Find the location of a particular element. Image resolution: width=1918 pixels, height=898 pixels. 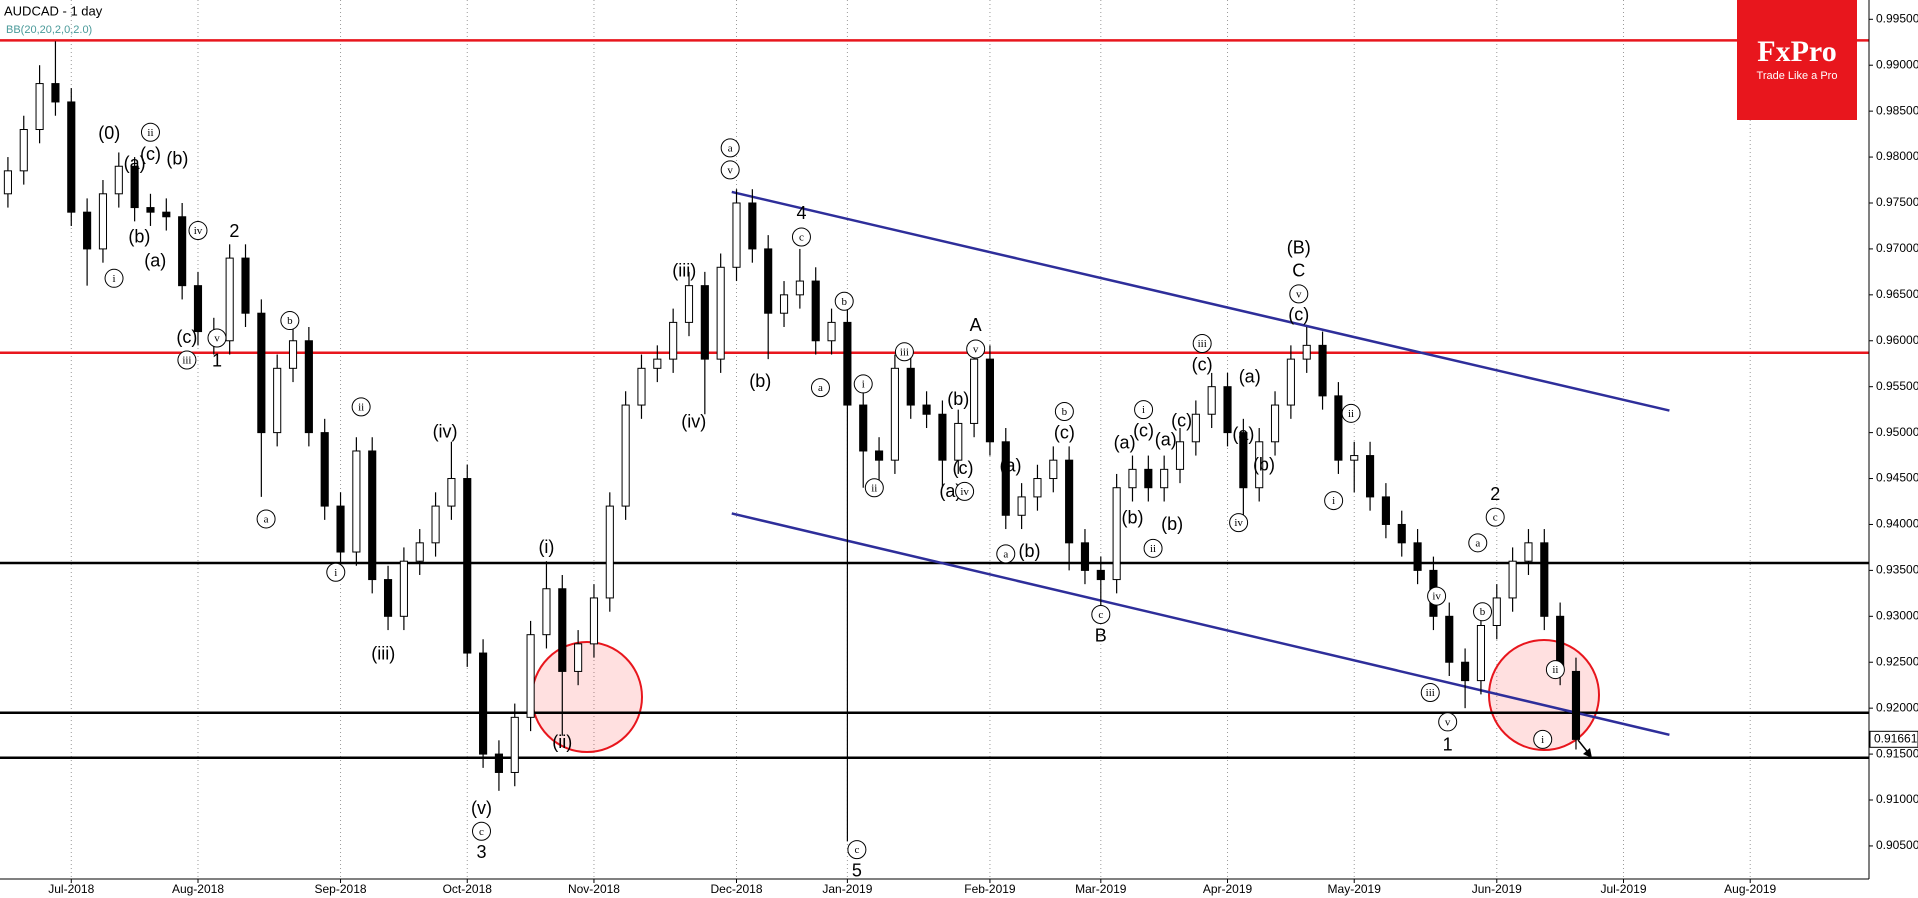

wave-label: 1 is located at coordinates (1448, 745).